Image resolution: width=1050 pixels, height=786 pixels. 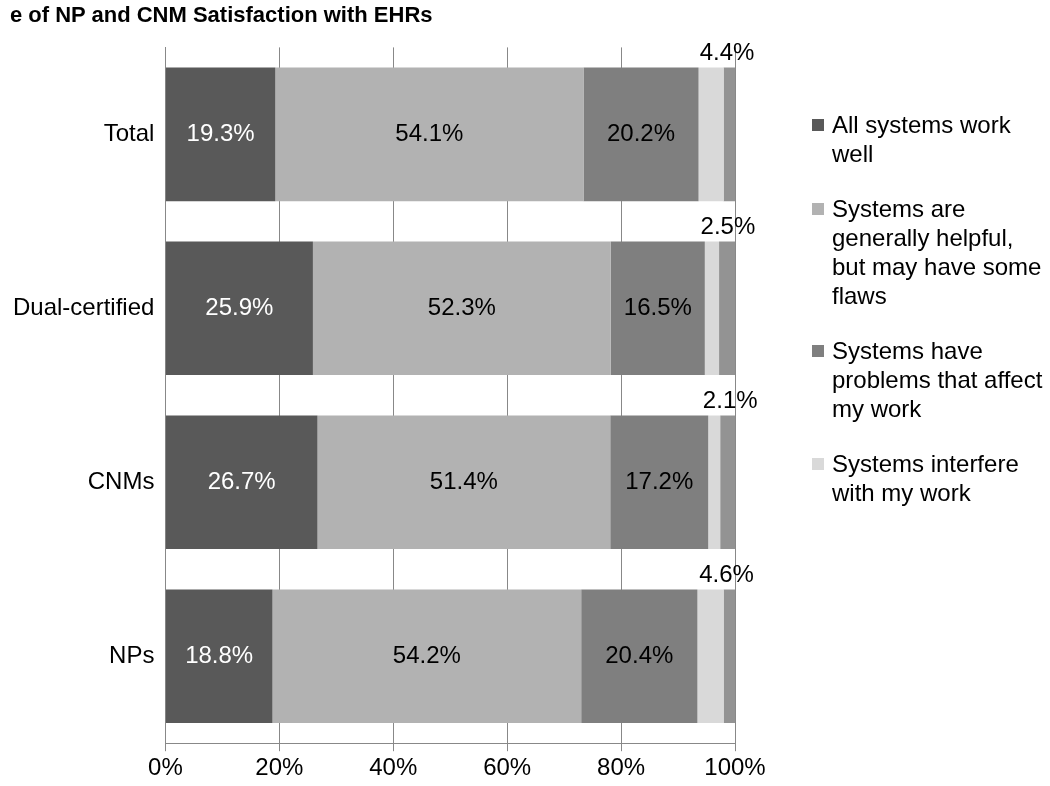 I want to click on chart-title: e of NP and CNM Satisfaction with EHRs, so click(x=221, y=15).